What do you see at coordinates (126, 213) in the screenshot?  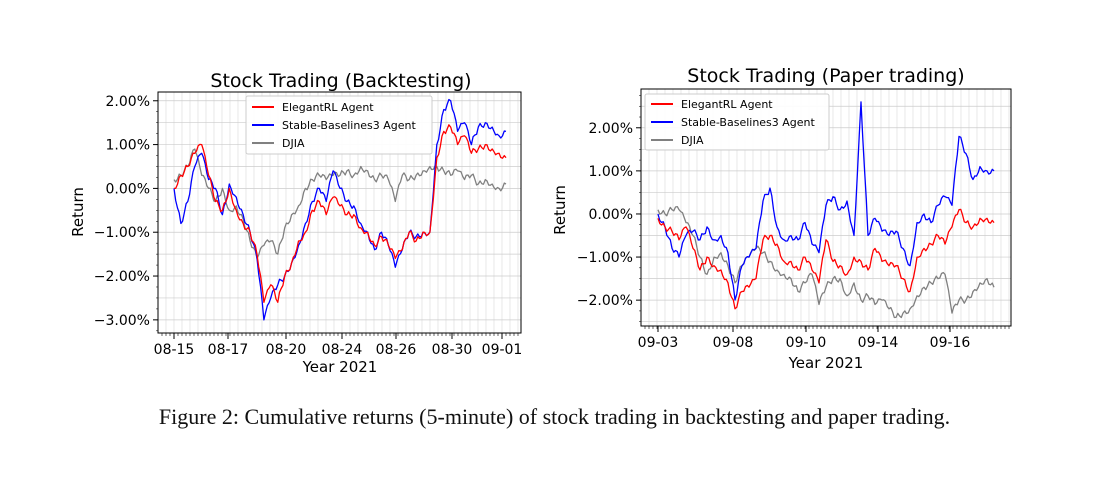 I see `y-ticks: 2.00% 1.00% 0.00% −1.00% −2.00% −3.00%` at bounding box center [126, 213].